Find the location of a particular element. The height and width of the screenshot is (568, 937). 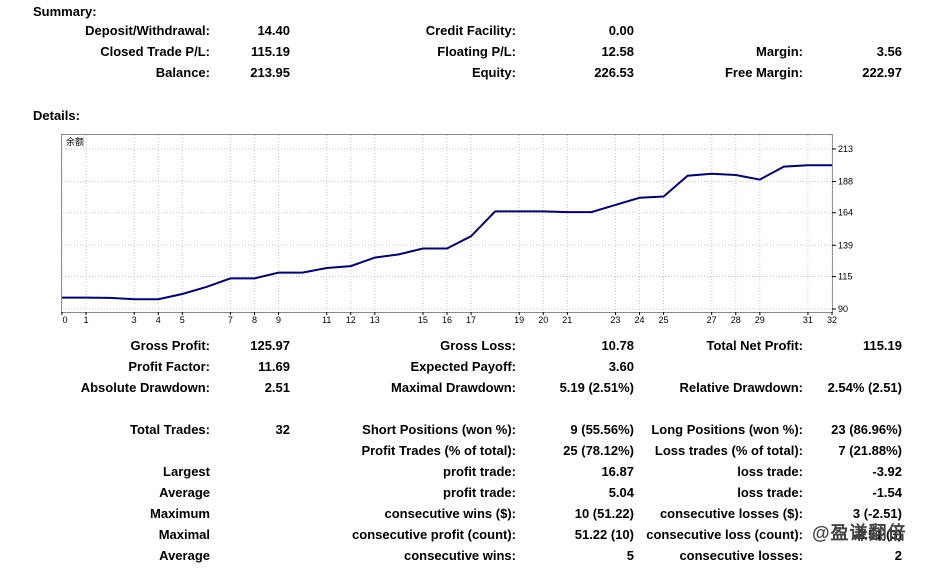

maximal-label: Maximal is located at coordinates (184, 534).